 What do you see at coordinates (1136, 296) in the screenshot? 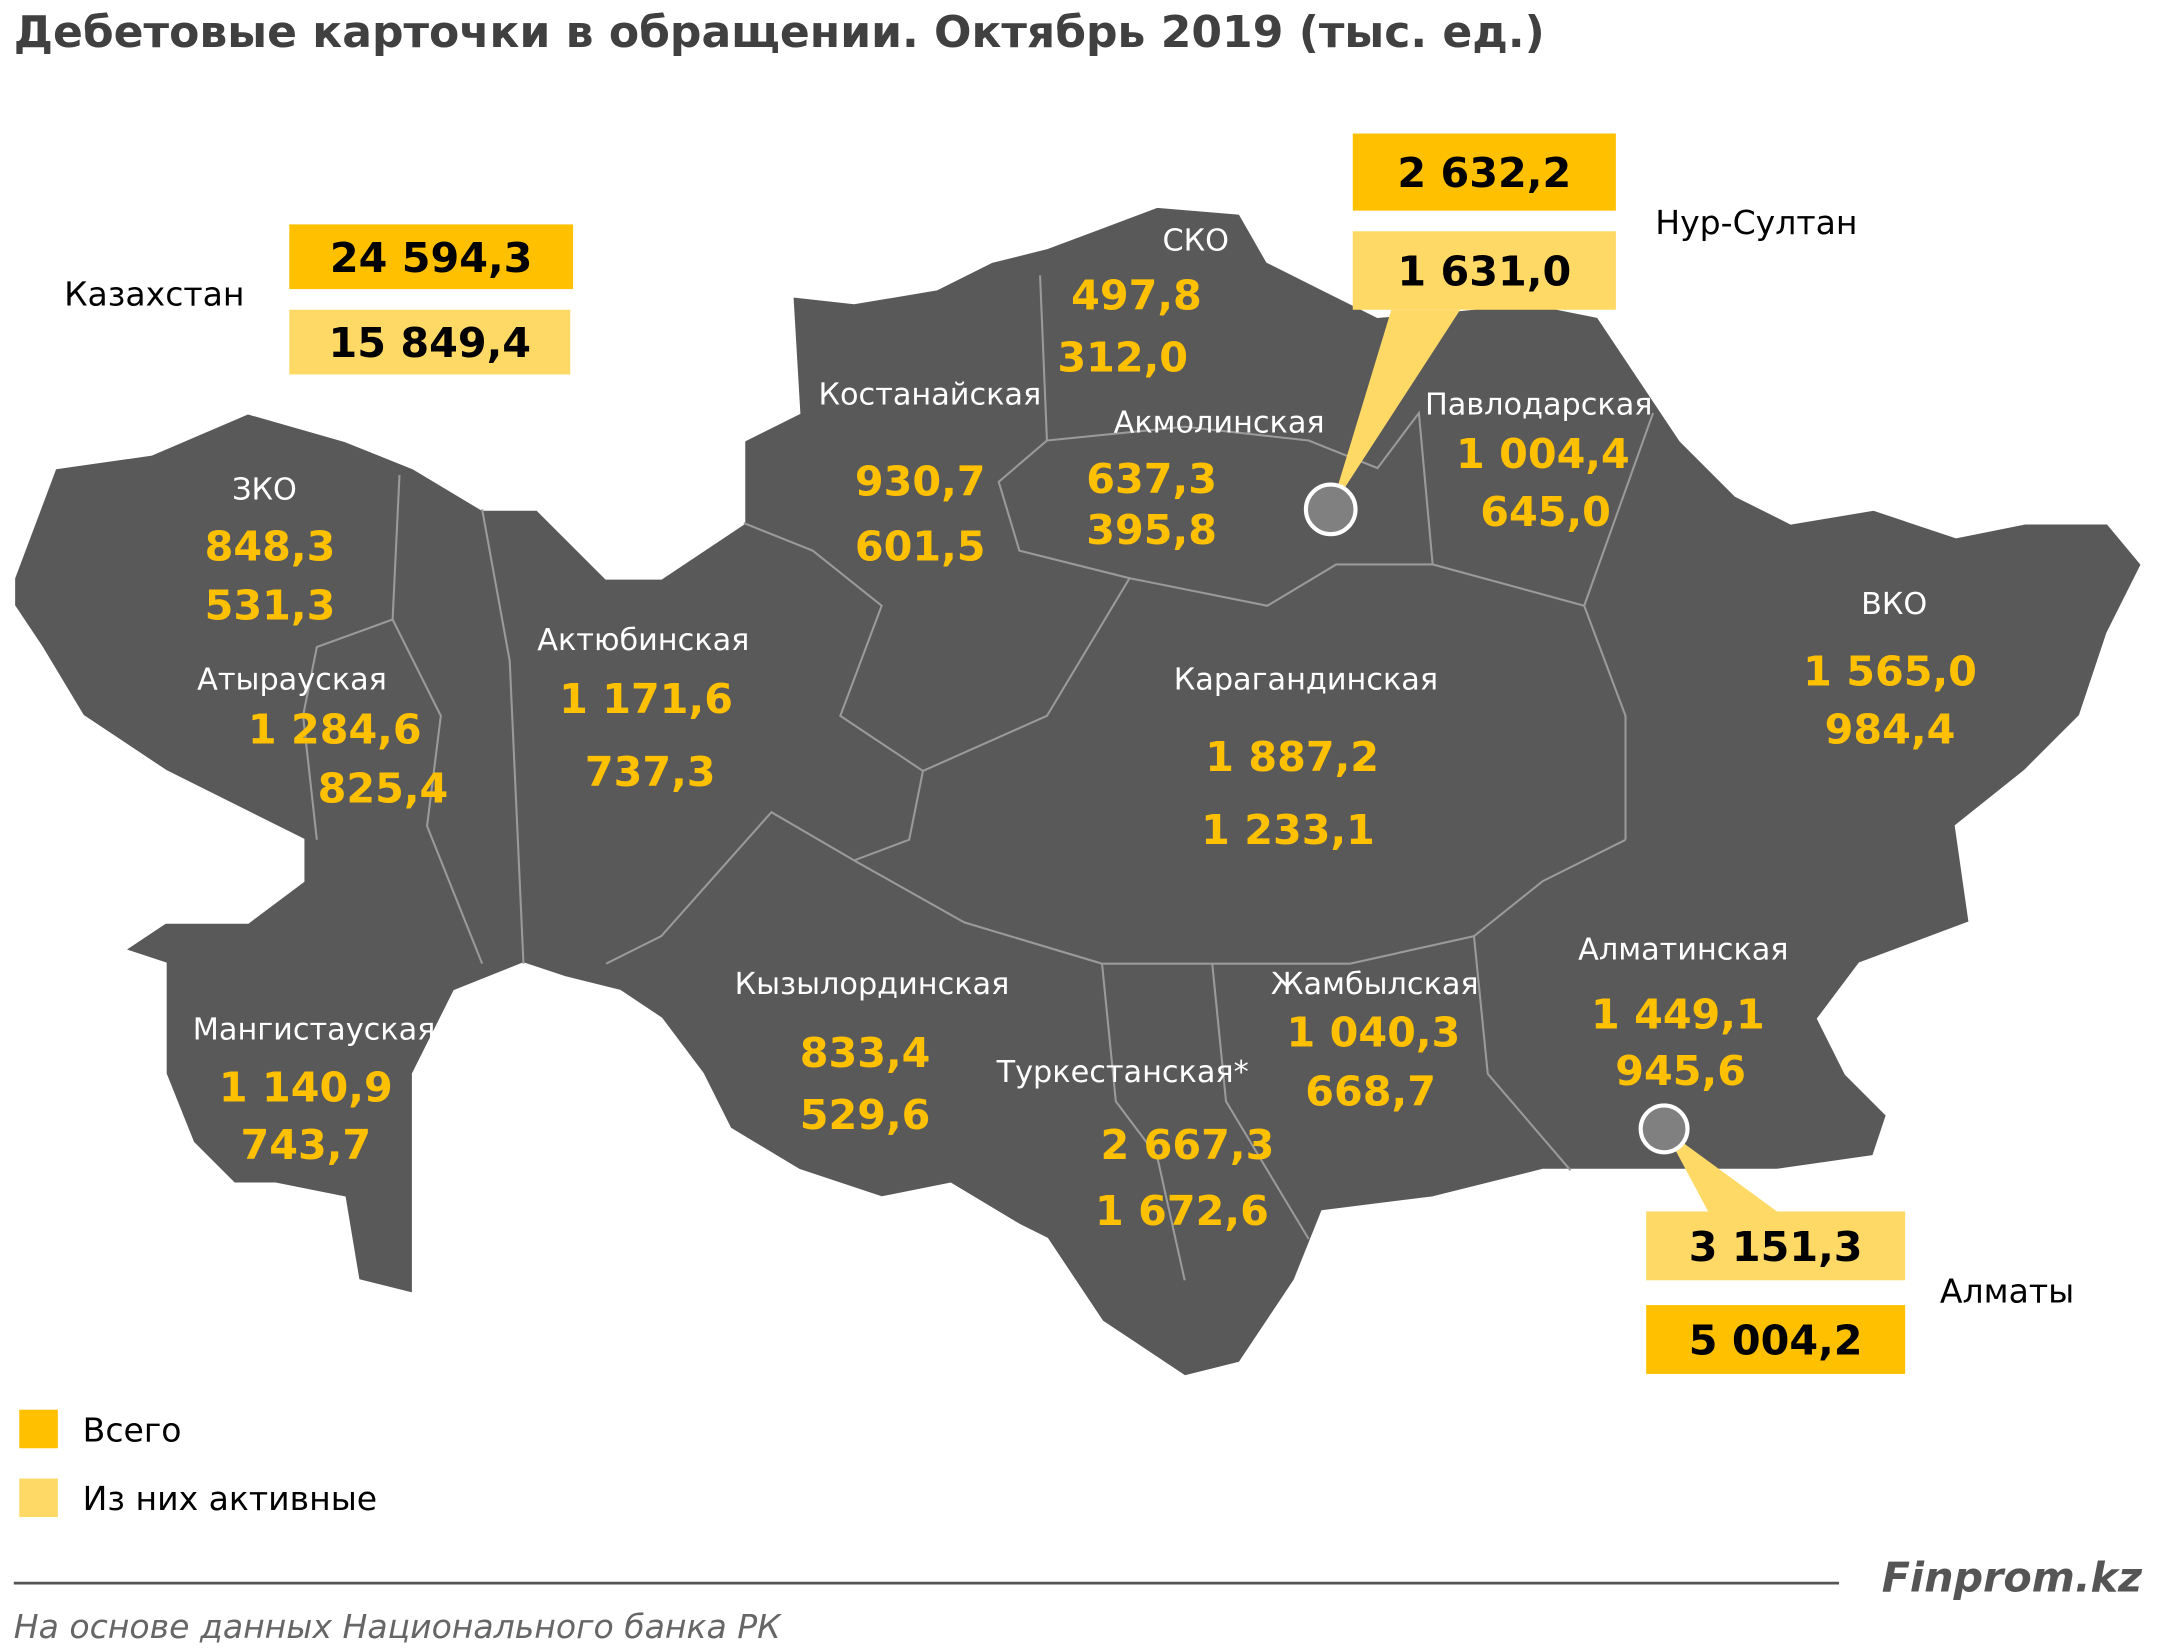
I see `region-total: 497,8` at bounding box center [1136, 296].